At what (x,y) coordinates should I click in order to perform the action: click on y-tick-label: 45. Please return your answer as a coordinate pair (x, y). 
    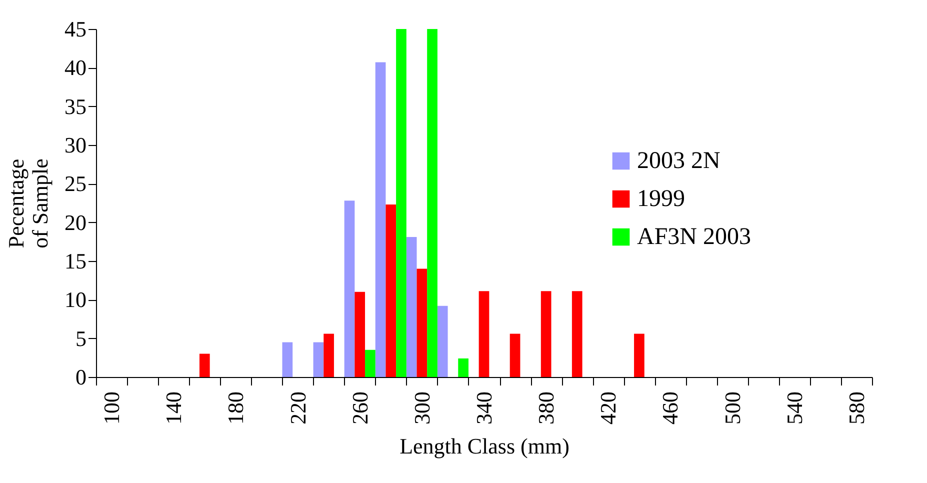
    Looking at the image, I should click on (75, 29).